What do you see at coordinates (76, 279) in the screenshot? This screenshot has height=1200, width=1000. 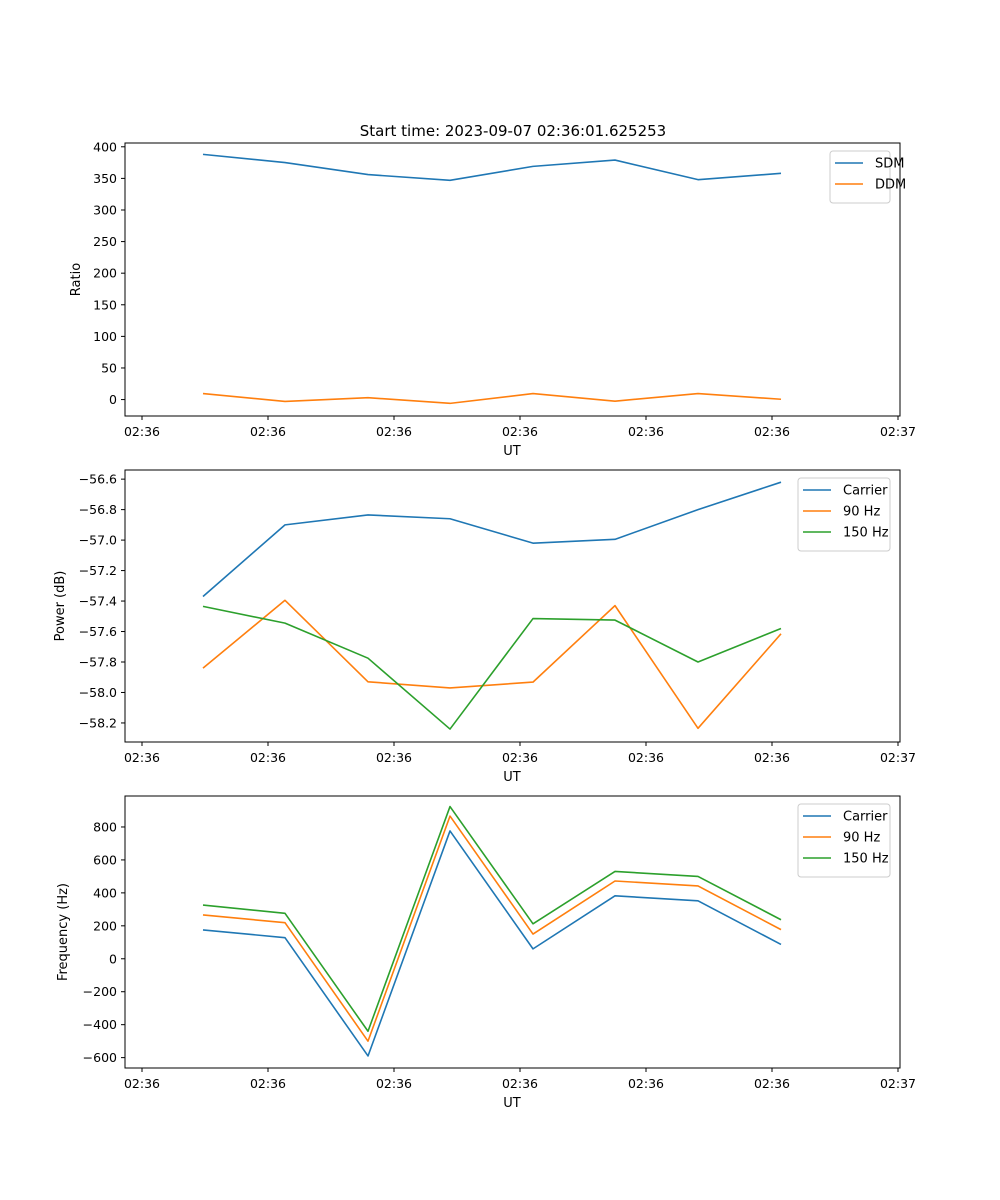 I see `y-axis-label: Ratio` at bounding box center [76, 279].